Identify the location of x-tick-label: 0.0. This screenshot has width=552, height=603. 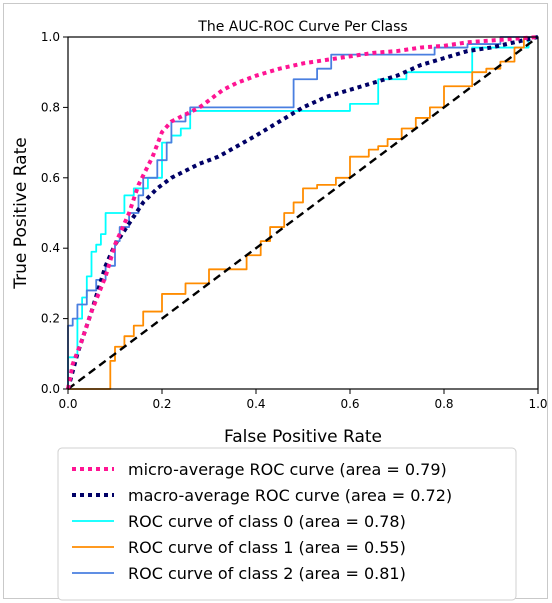
(67, 404).